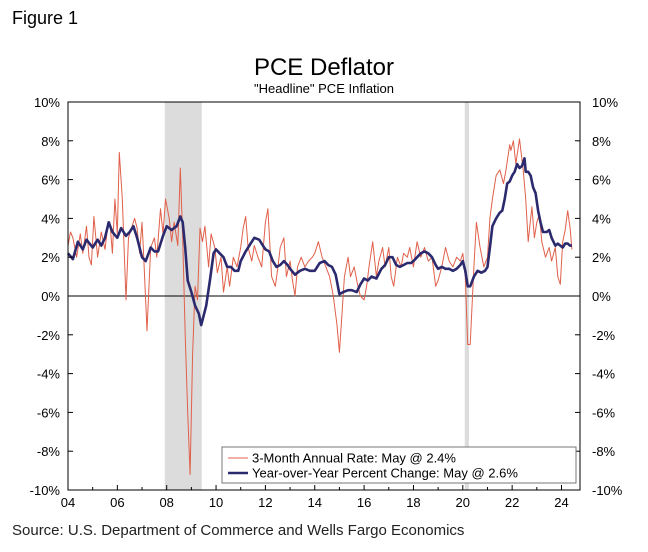 Image resolution: width=648 pixels, height=552 pixels. Describe the element at coordinates (49, 412) in the screenshot. I see `y-tick-label-left: -6%` at that location.